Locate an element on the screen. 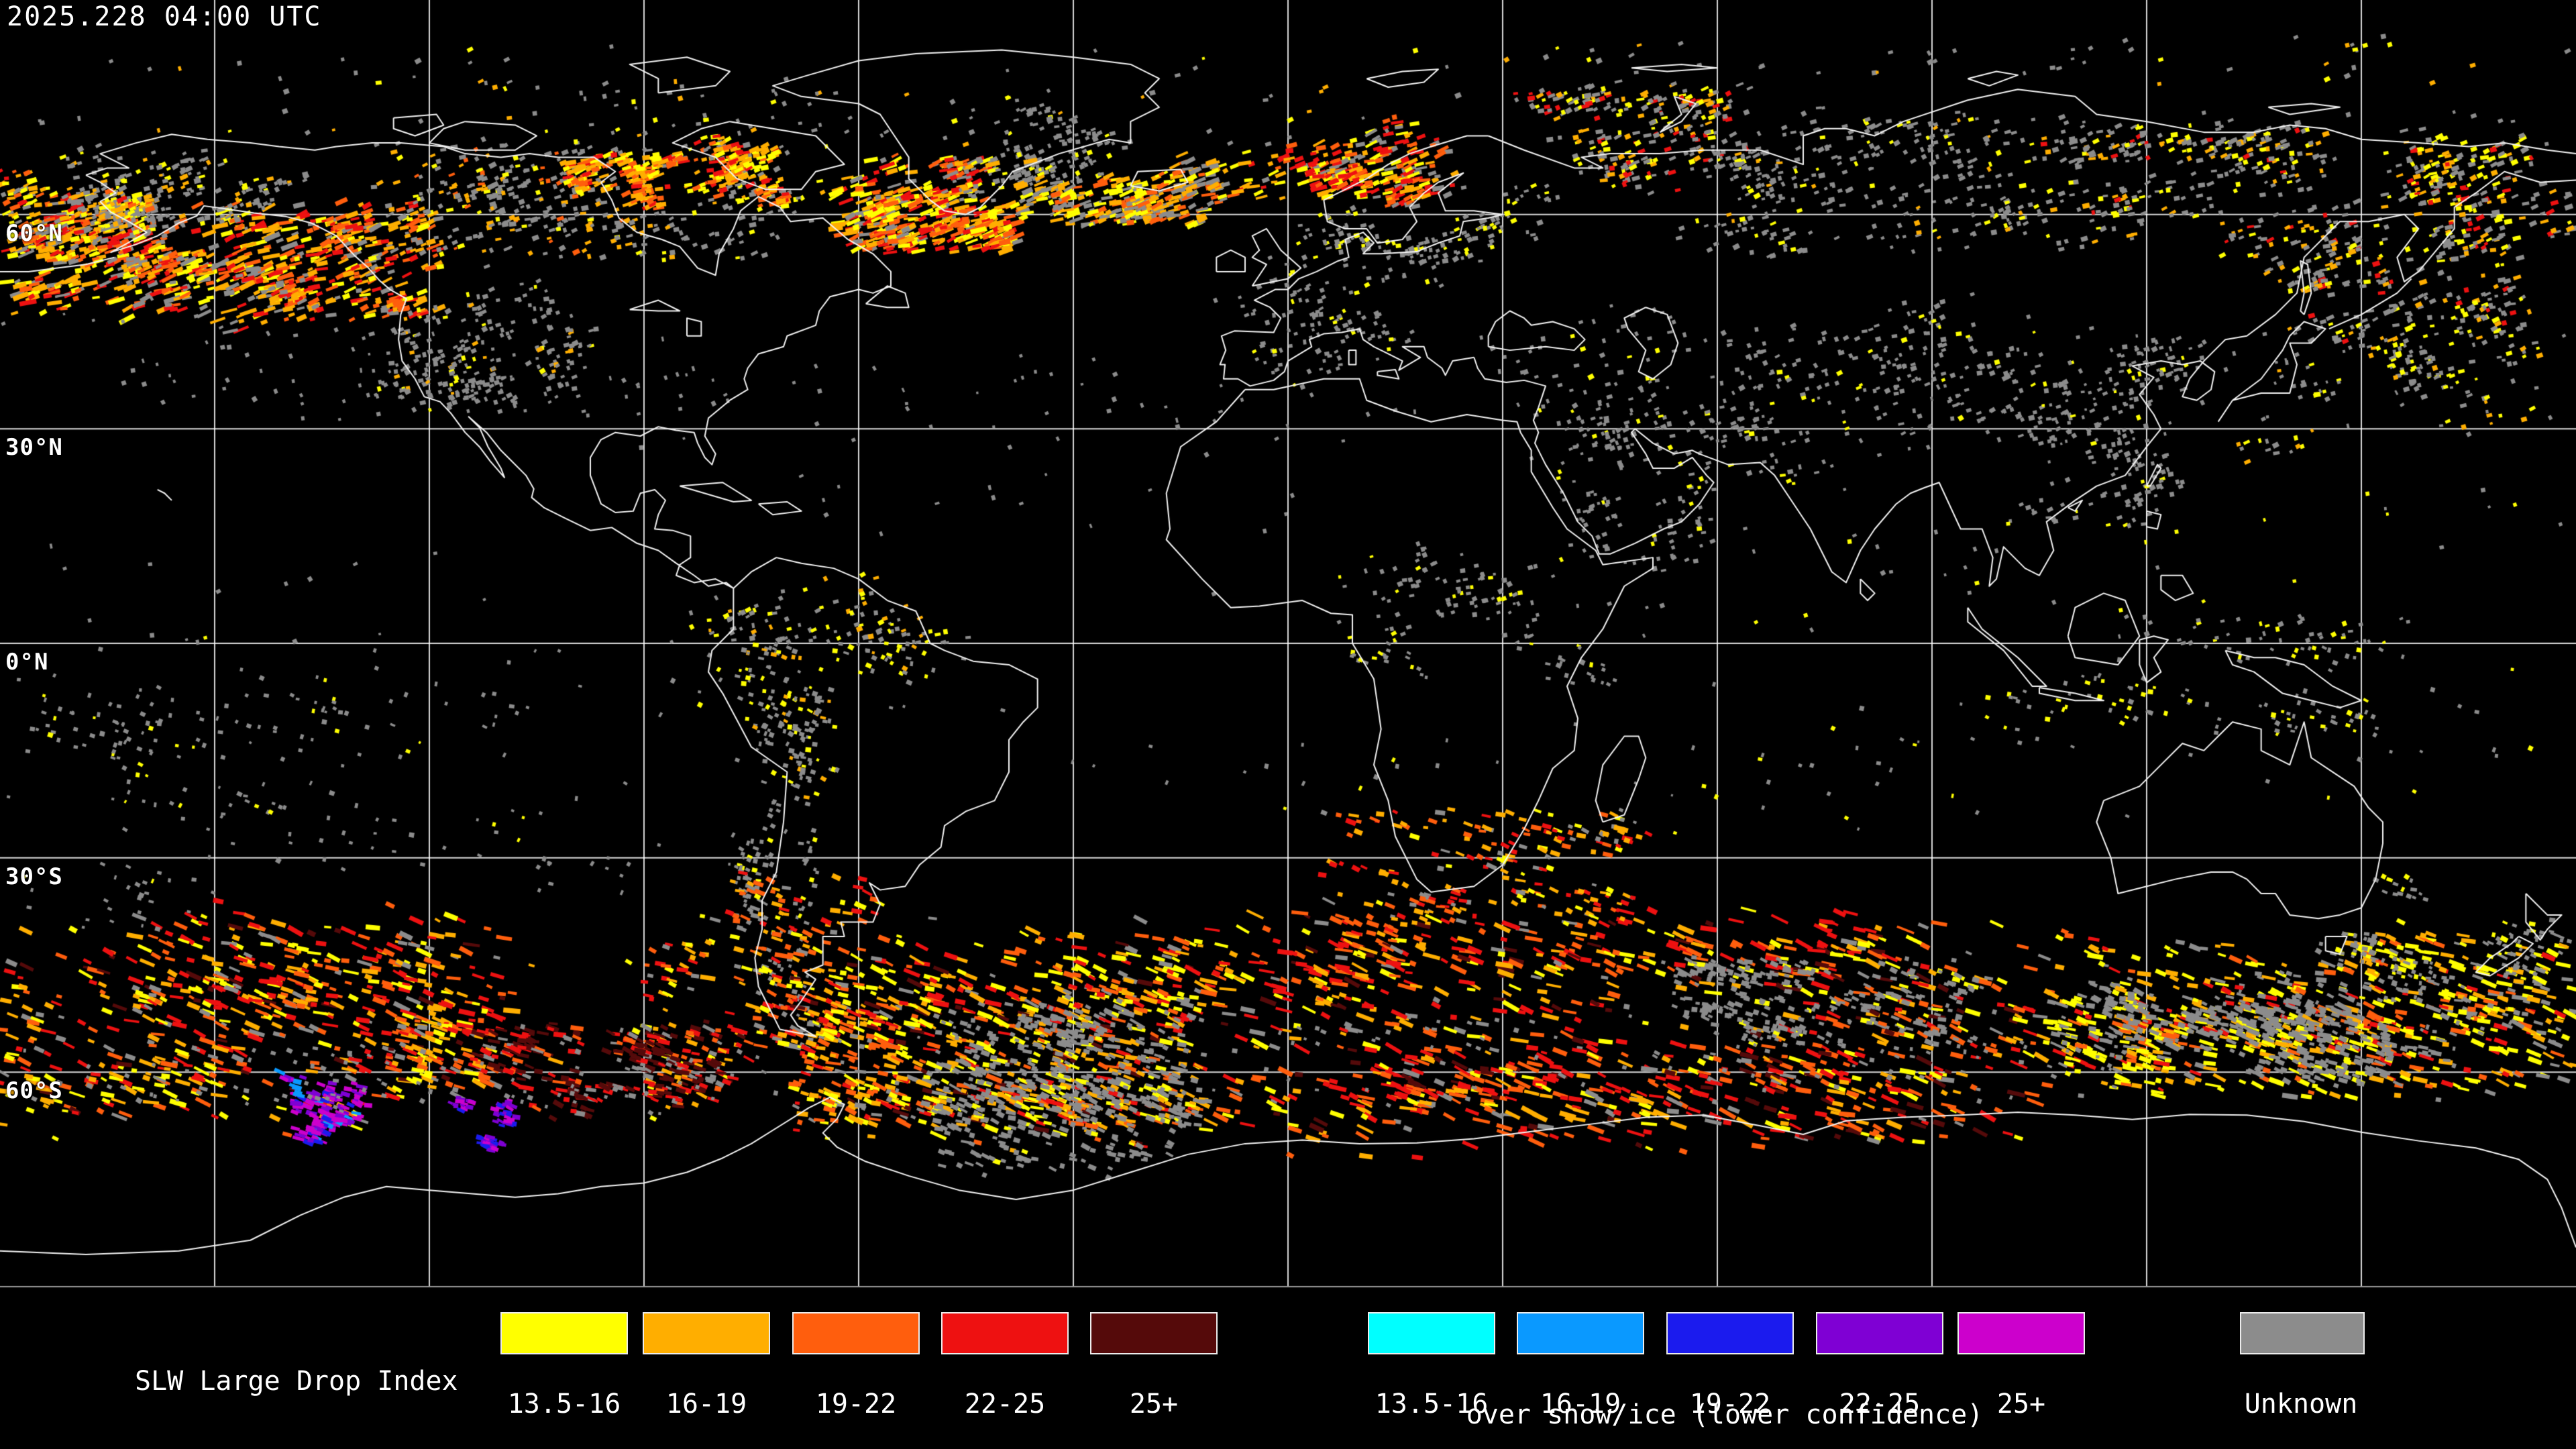 The height and width of the screenshot is (1449, 2576). swatch-ice-13.5-16 is located at coordinates (1431, 1333).